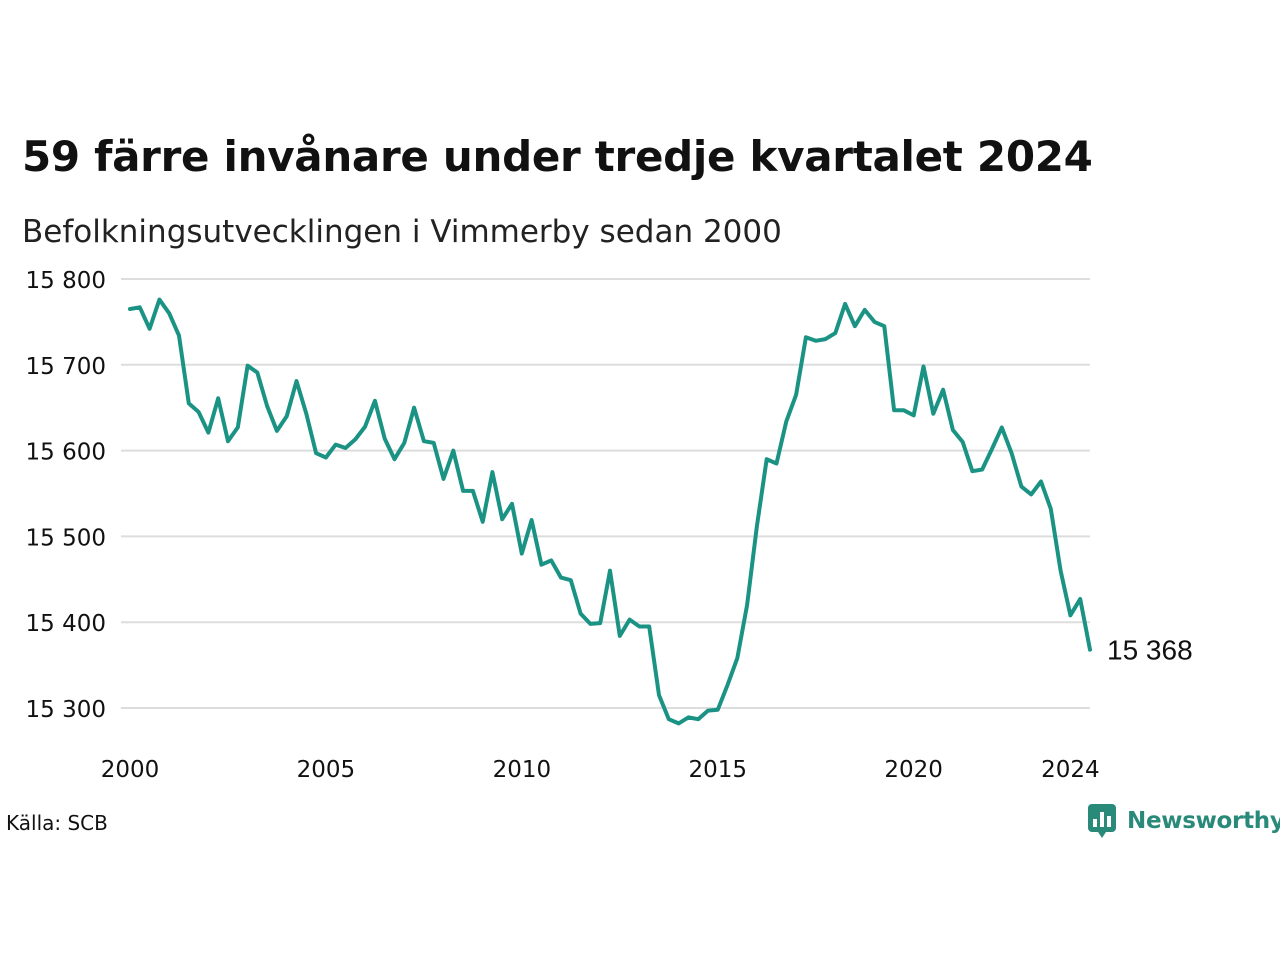  Describe the element at coordinates (66, 453) in the screenshot. I see `y-tick-label: 15 600` at that location.